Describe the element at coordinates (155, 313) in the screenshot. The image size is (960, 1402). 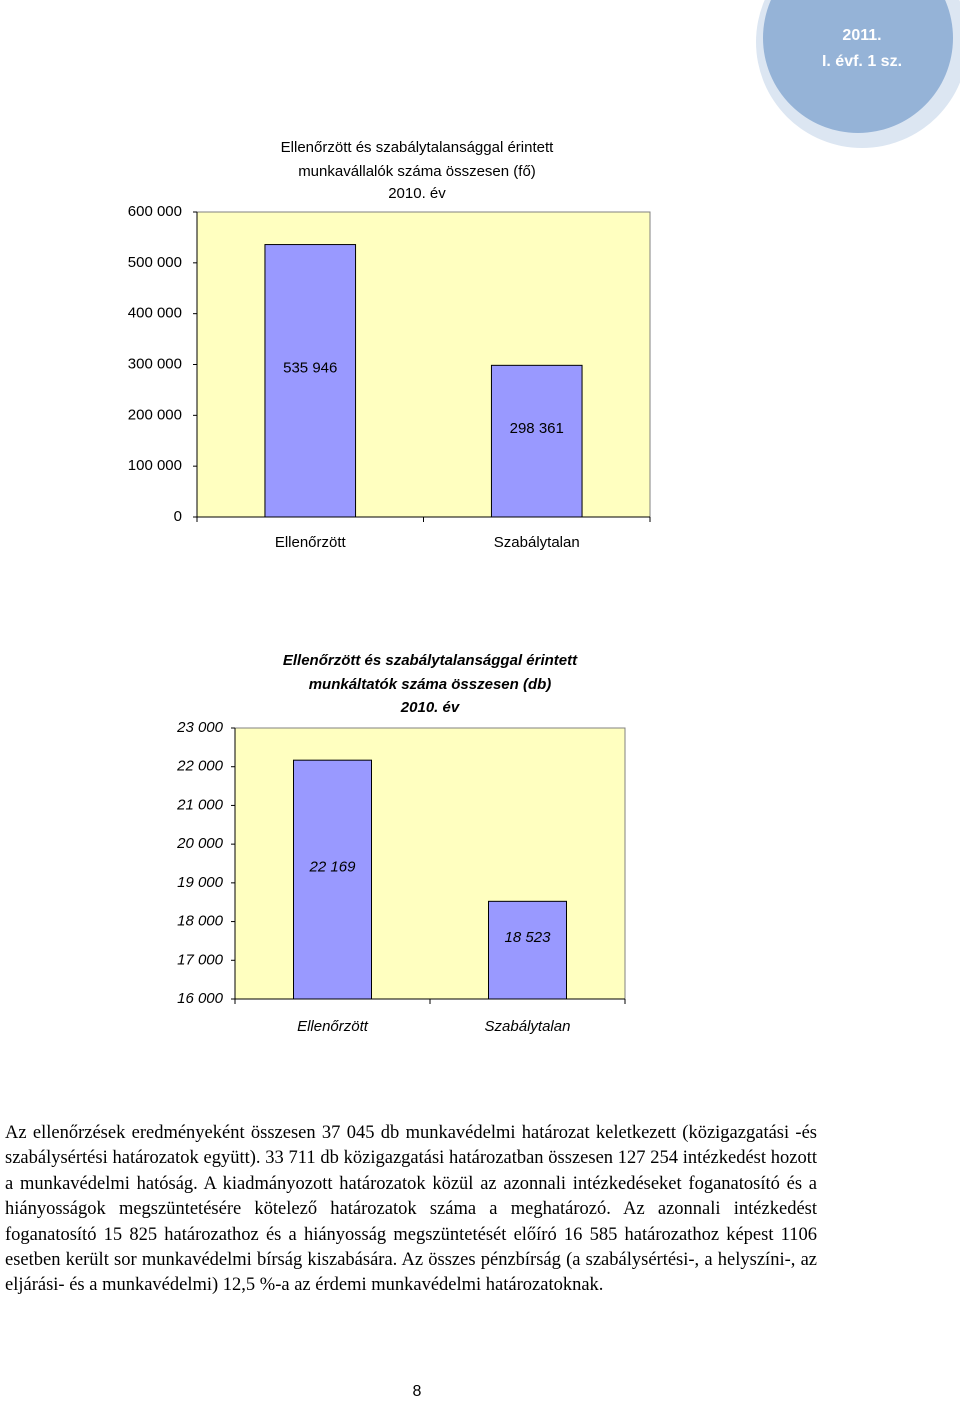
I see `y-tick-label: 400 000` at that location.